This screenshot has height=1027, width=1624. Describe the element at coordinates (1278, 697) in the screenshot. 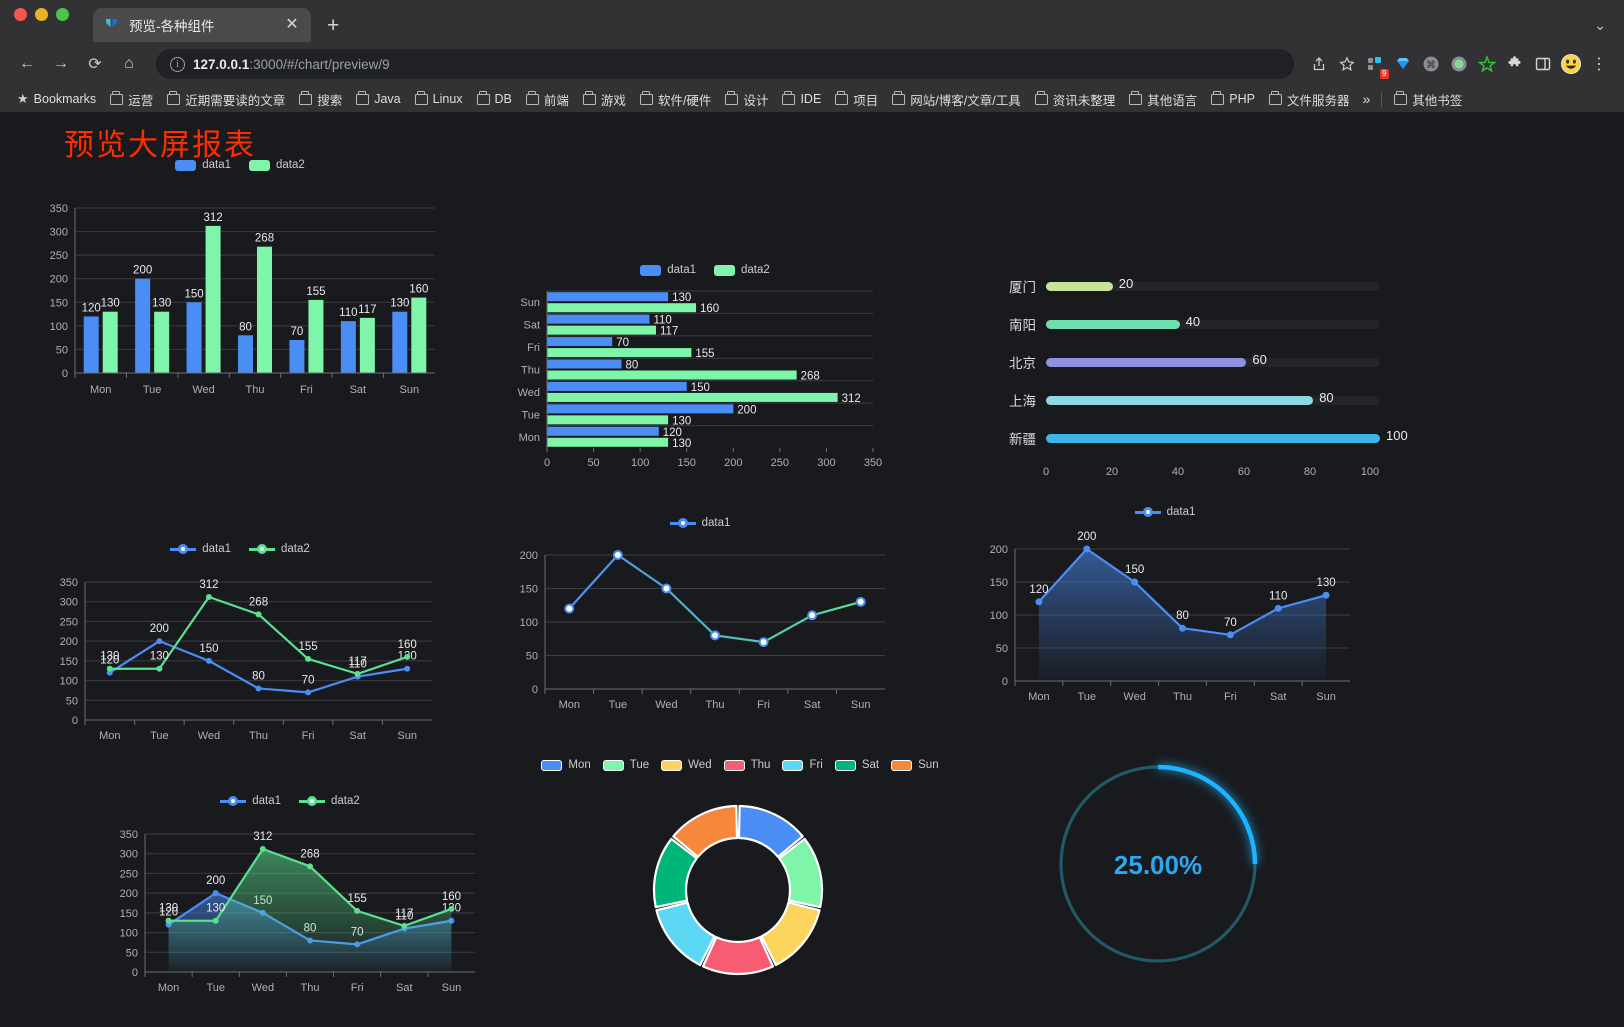

I see `svg-text: Sat` at that location.